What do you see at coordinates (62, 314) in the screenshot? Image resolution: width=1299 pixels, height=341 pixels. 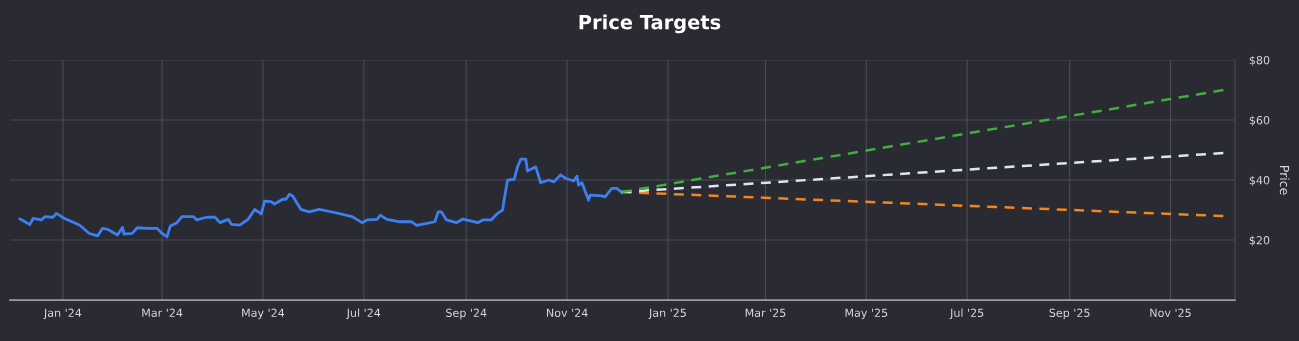 I see `x-tick-label: Jan '24` at bounding box center [62, 314].